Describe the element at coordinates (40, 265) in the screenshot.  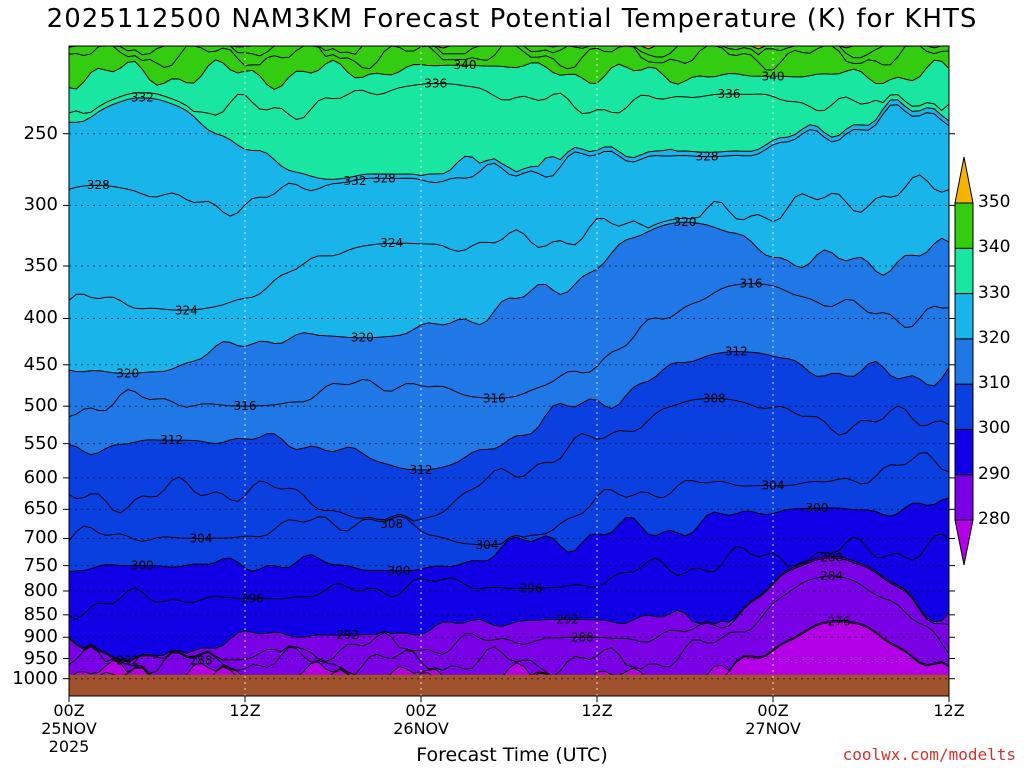
I see `ytick-label-350: 350` at that location.